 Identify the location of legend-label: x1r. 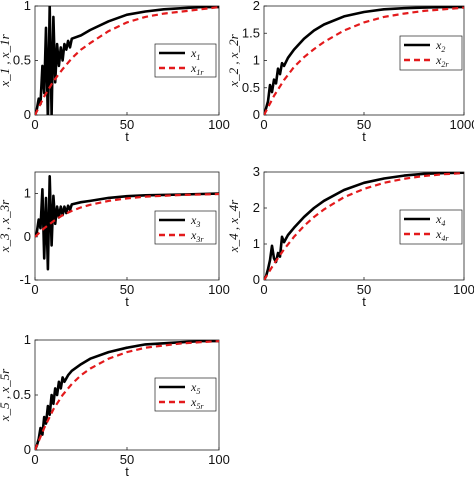
(197, 69).